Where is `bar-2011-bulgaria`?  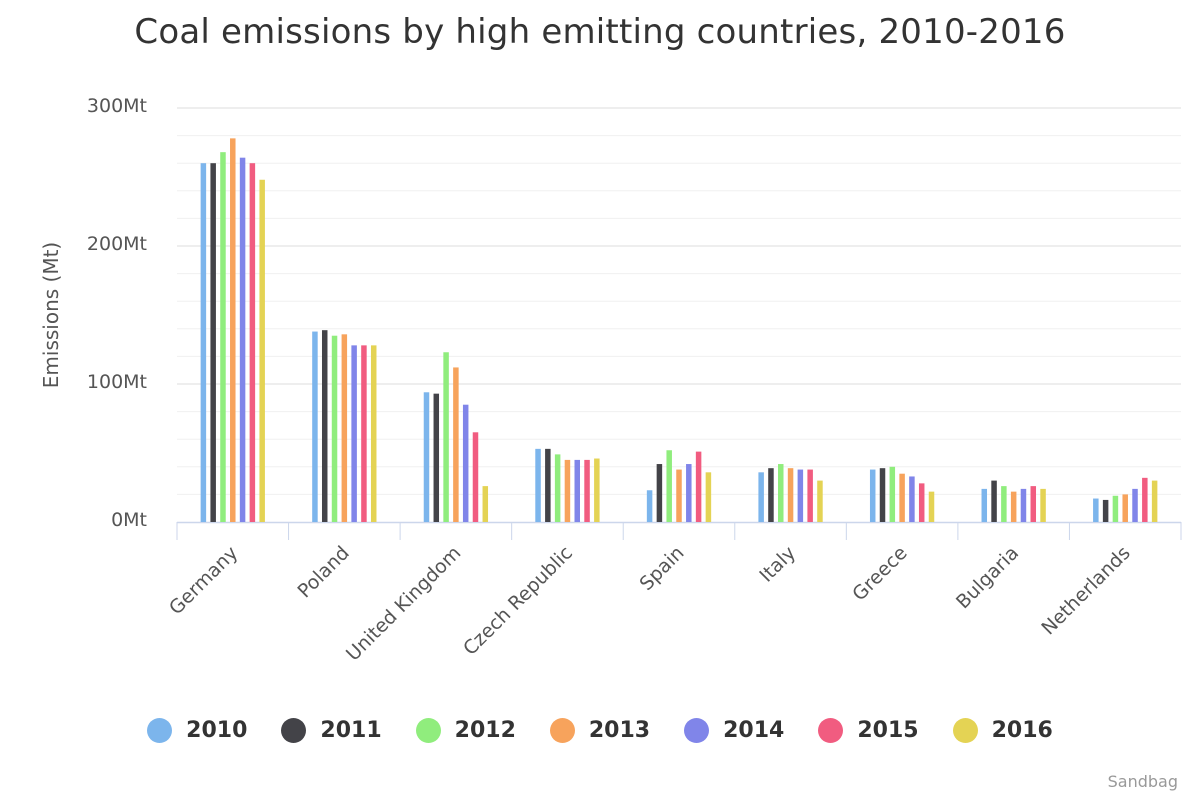 bar-2011-bulgaria is located at coordinates (994, 501).